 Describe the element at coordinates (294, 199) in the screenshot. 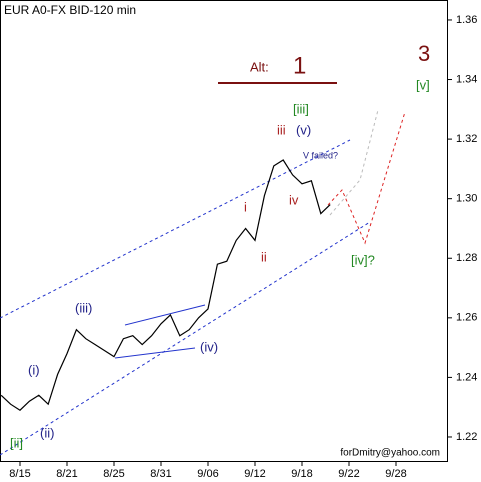

I see `annotation: iv` at that location.